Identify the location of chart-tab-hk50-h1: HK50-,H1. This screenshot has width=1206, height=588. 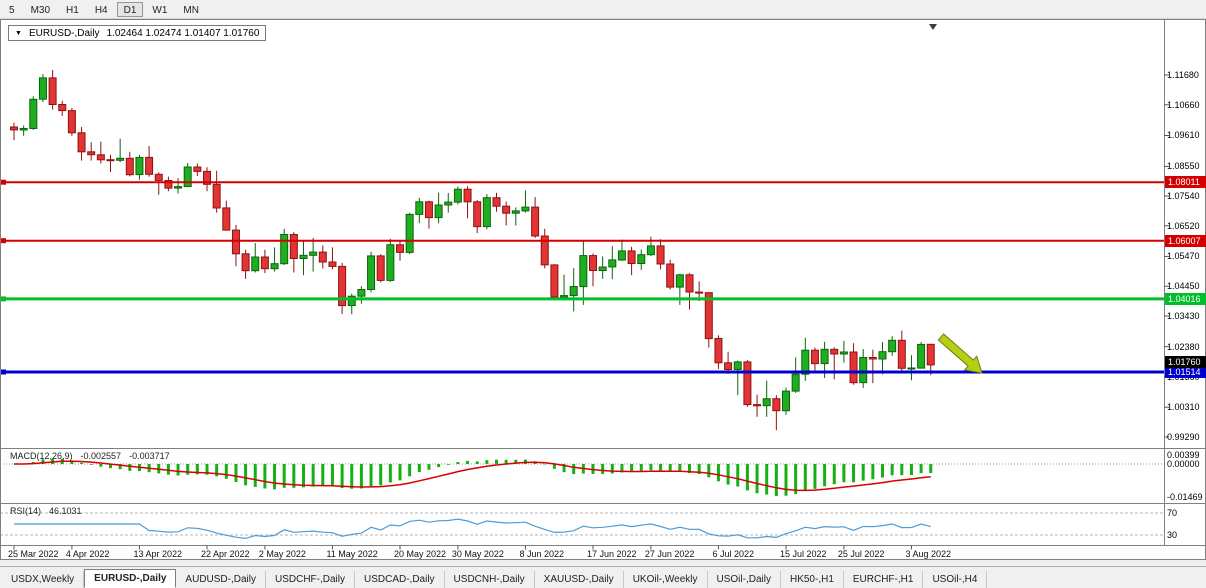
(812, 579).